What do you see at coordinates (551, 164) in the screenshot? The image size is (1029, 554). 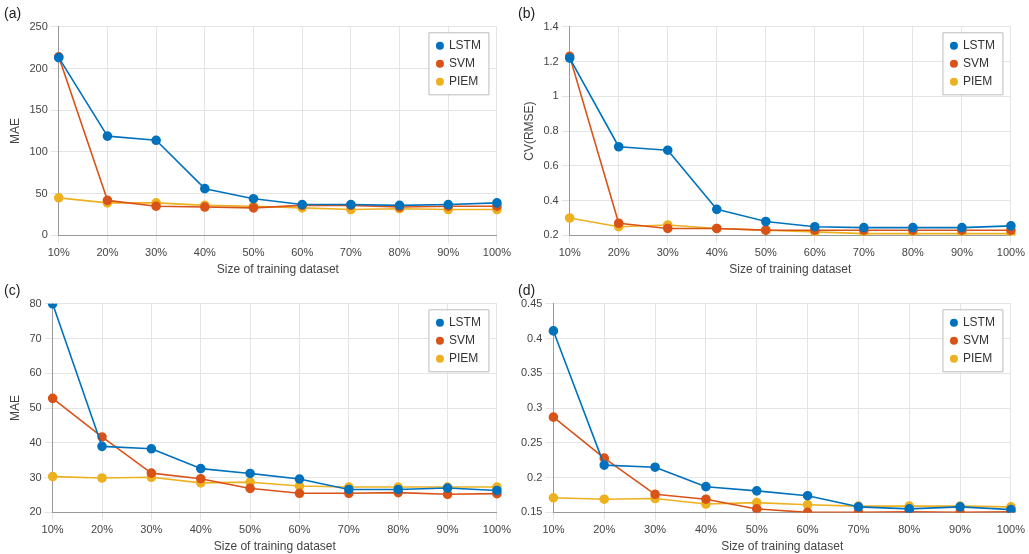 I see `y-tick-label: 0.6` at bounding box center [551, 164].